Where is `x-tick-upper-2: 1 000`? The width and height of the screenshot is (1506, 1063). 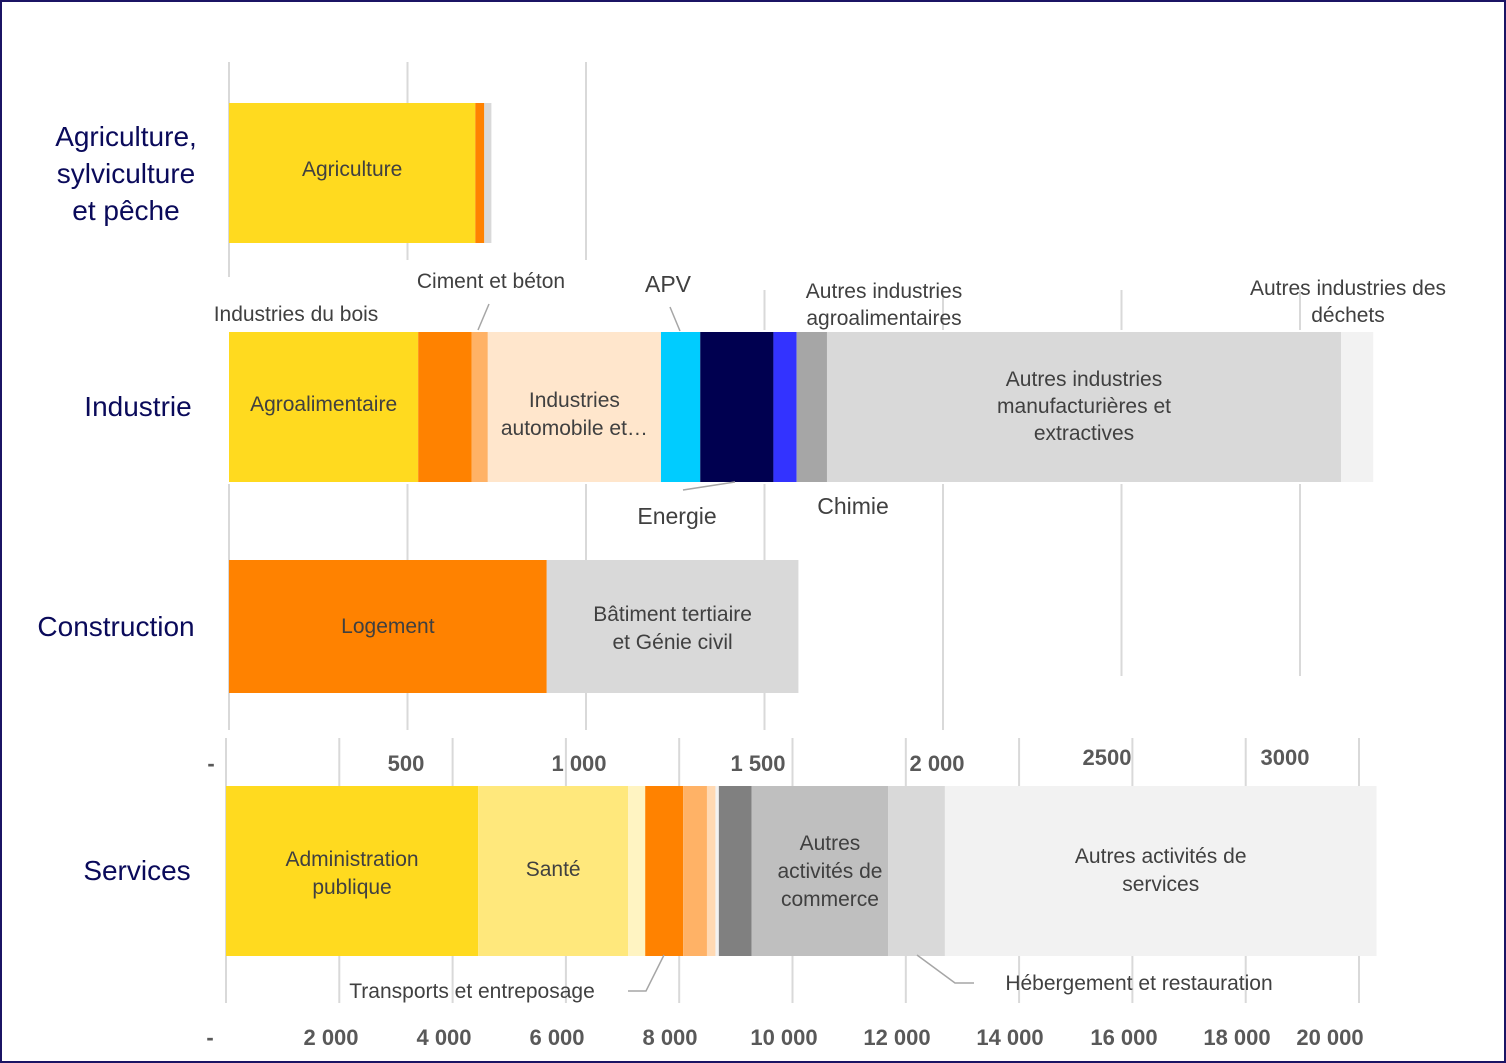
x-tick-upper-2: 1 000 is located at coordinates (578, 763).